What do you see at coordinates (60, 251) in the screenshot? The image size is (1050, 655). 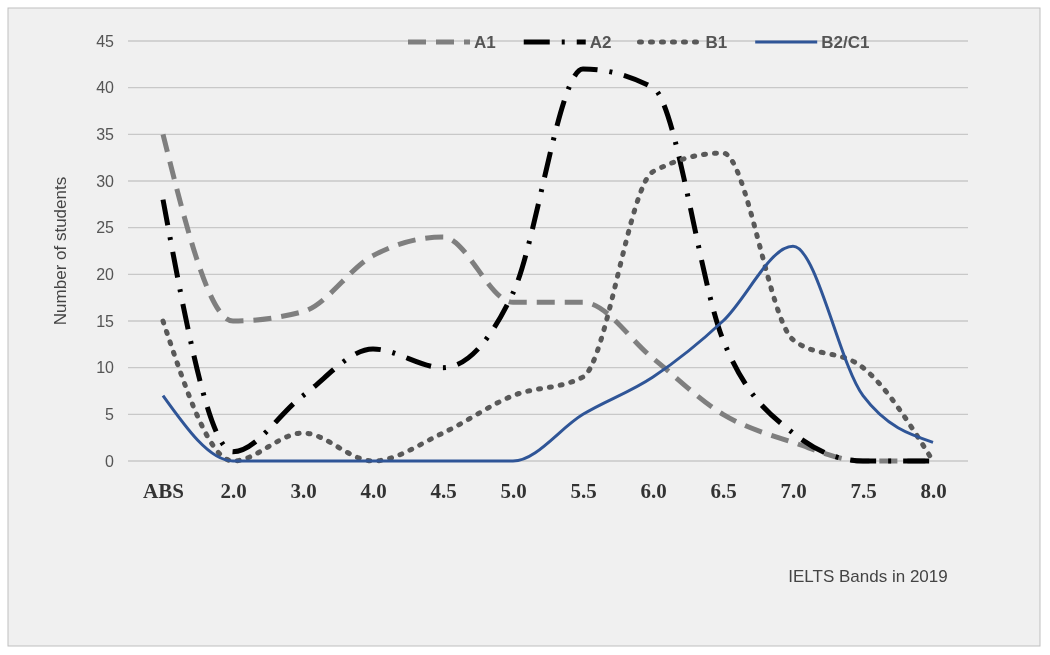 I see `y-axis-title: Number of students` at bounding box center [60, 251].